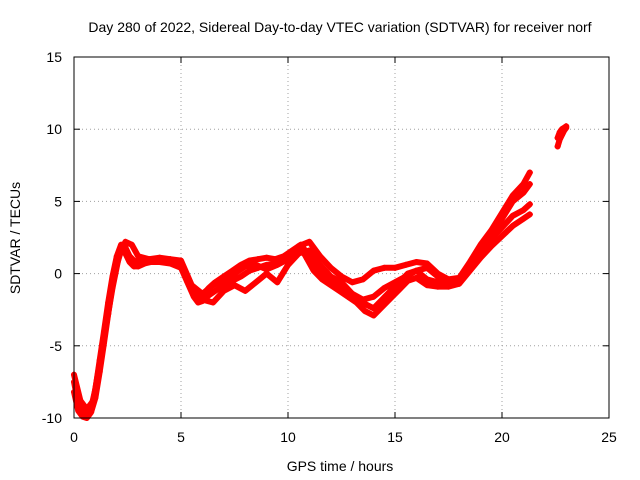 This screenshot has height=480, width=640. What do you see at coordinates (56, 346) in the screenshot?
I see `y-tick-label: -5` at bounding box center [56, 346].